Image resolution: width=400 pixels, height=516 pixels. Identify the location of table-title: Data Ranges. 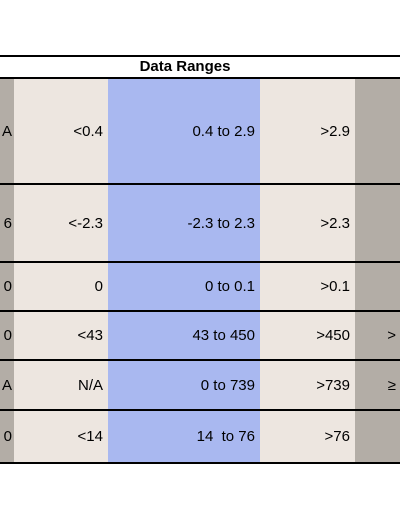
(200, 66).